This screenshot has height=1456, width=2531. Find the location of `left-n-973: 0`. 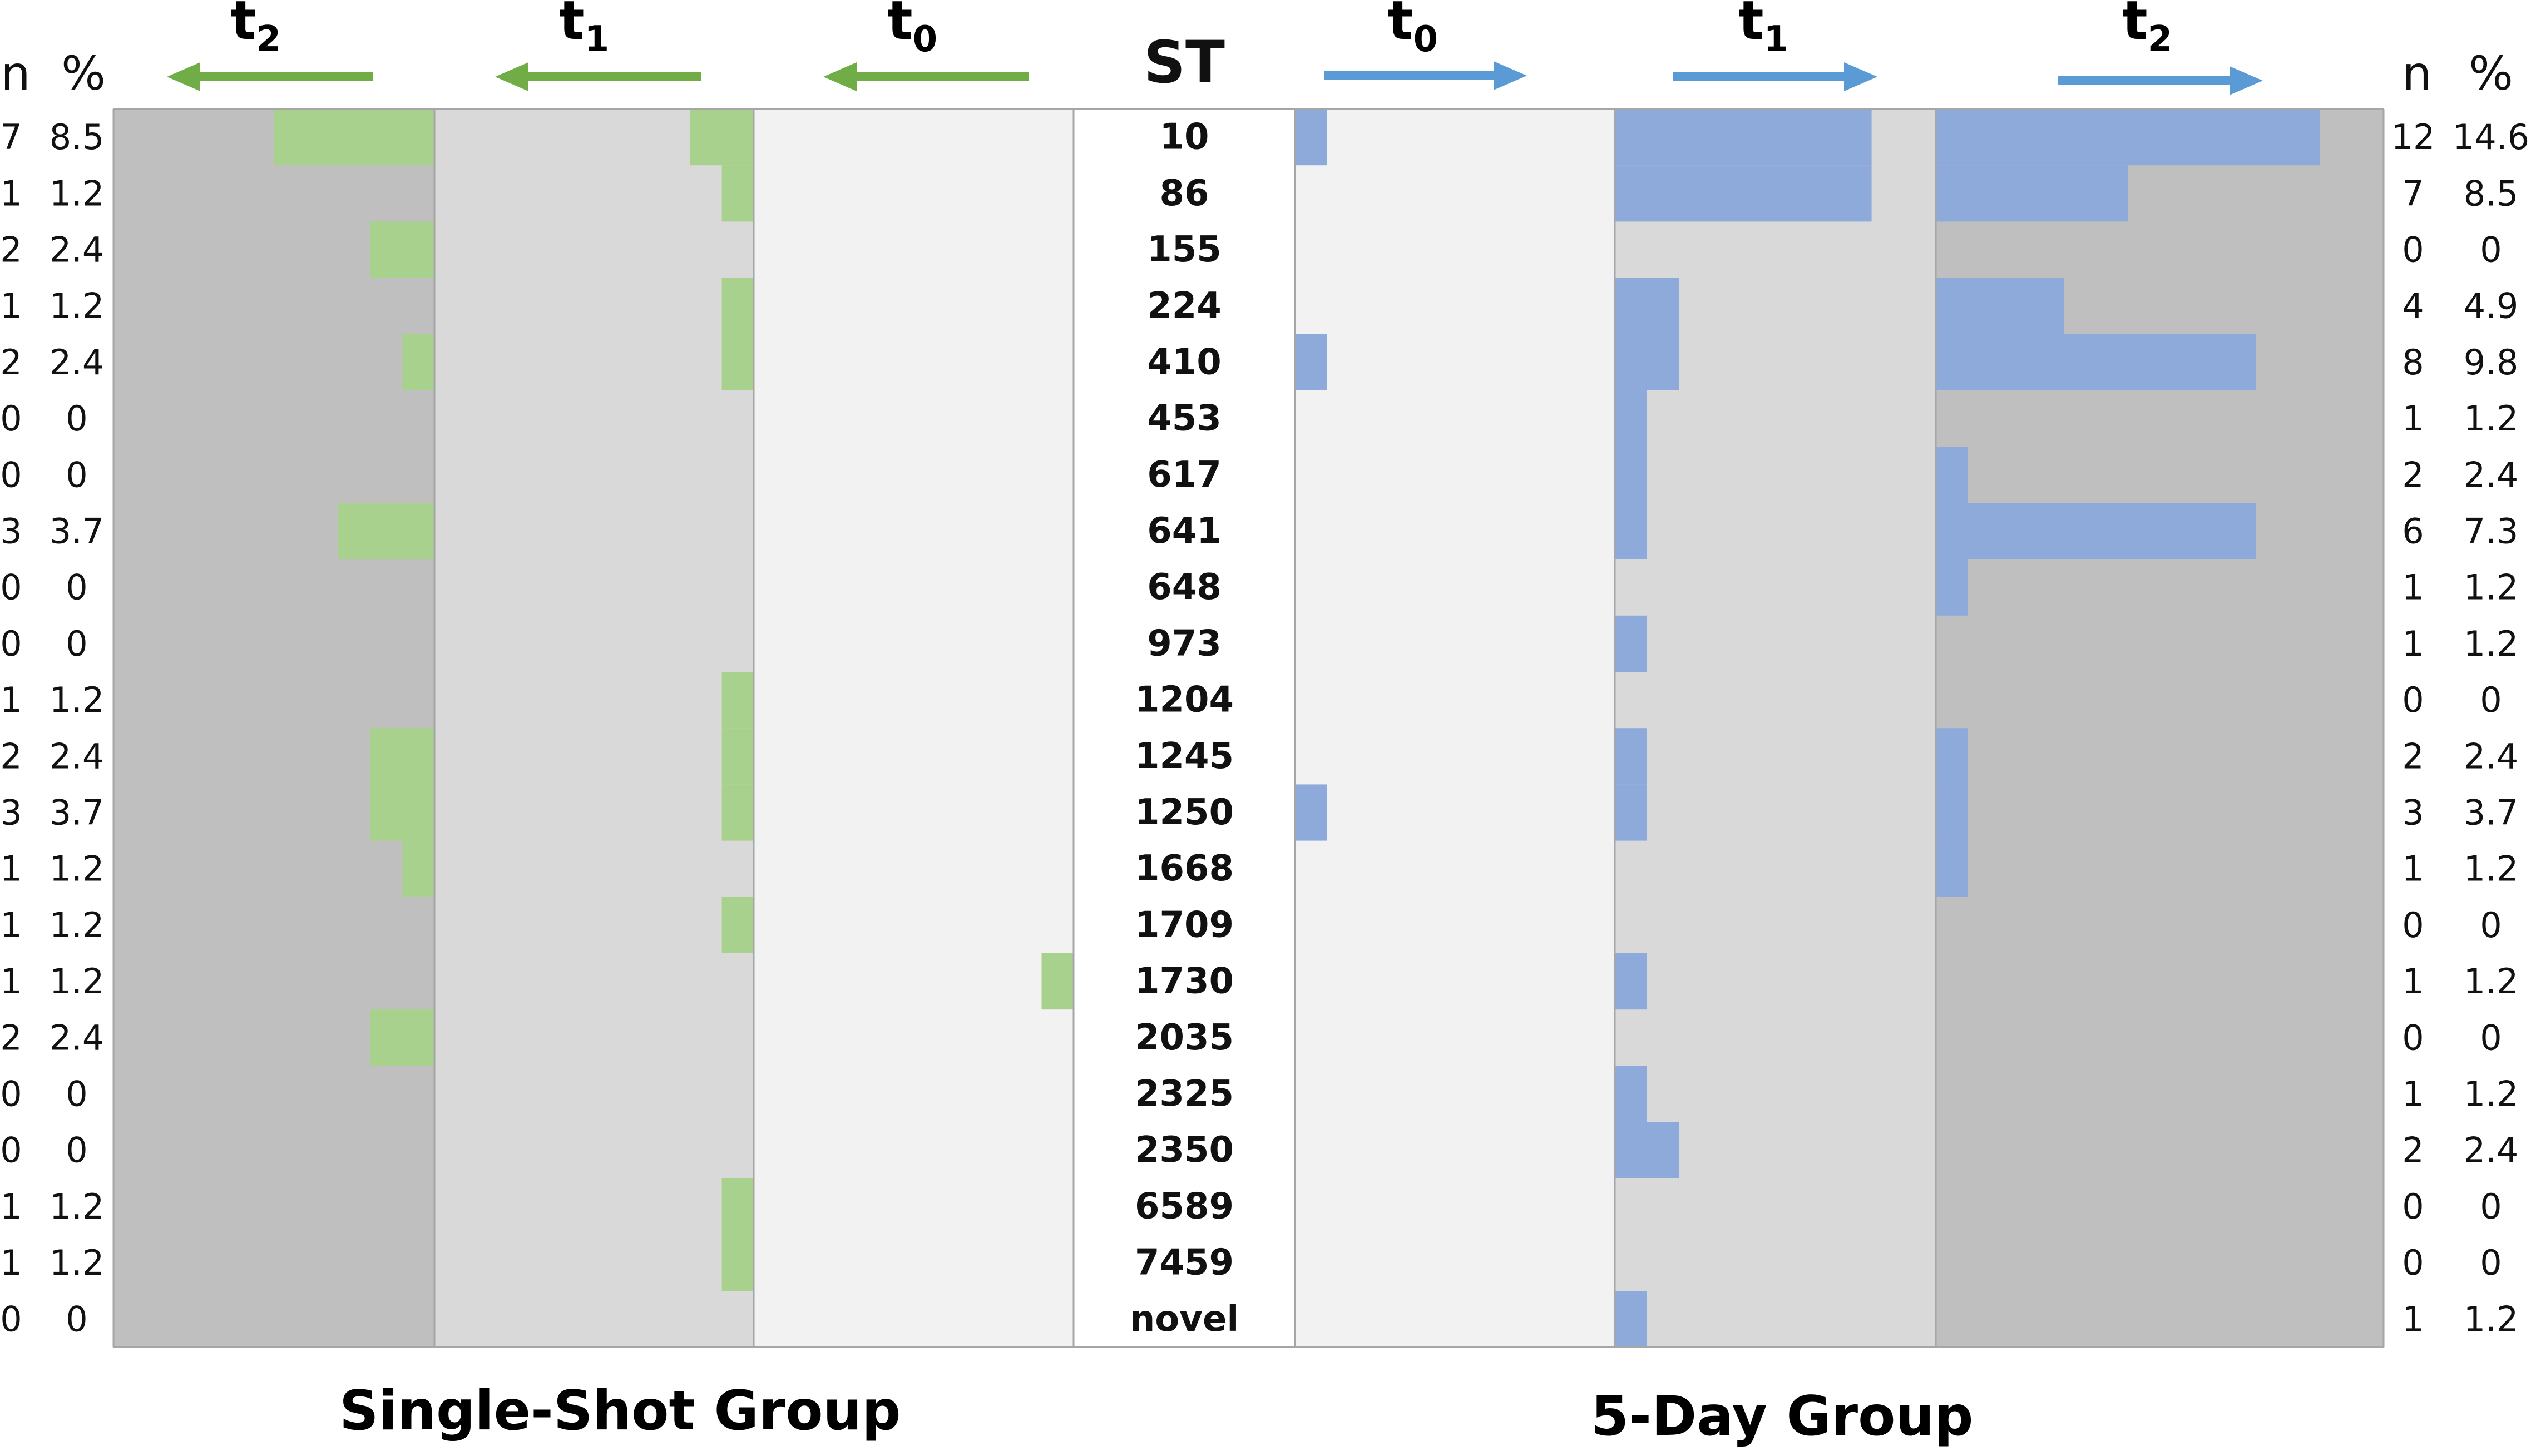

left-n-973: 0 is located at coordinates (11, 643).